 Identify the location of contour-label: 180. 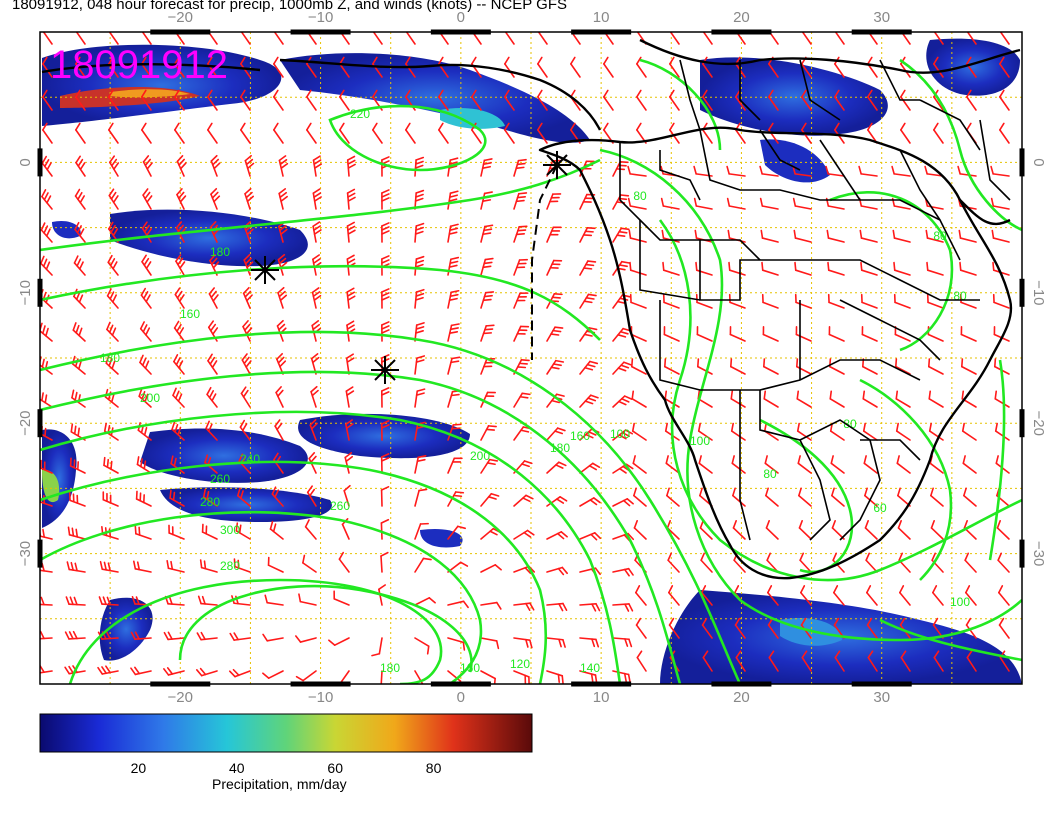
(110, 358).